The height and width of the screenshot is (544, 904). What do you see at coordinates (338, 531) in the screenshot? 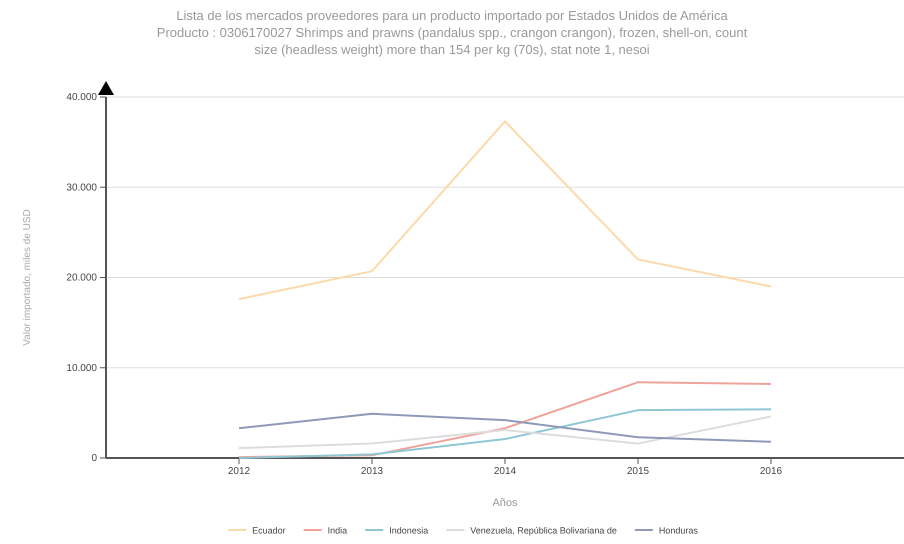
I see `legend-label: India` at bounding box center [338, 531].